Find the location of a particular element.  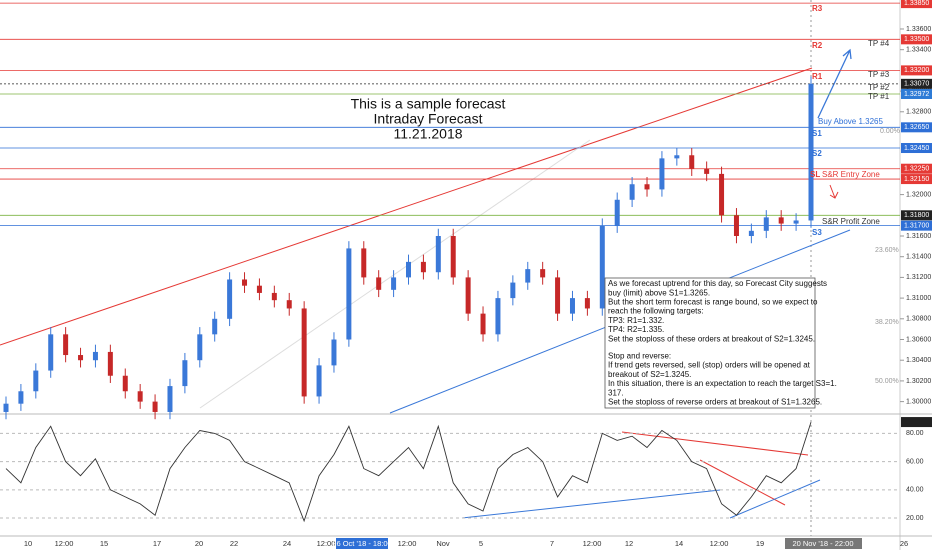

osc-tick-label: 20.00 is located at coordinates (915, 518).